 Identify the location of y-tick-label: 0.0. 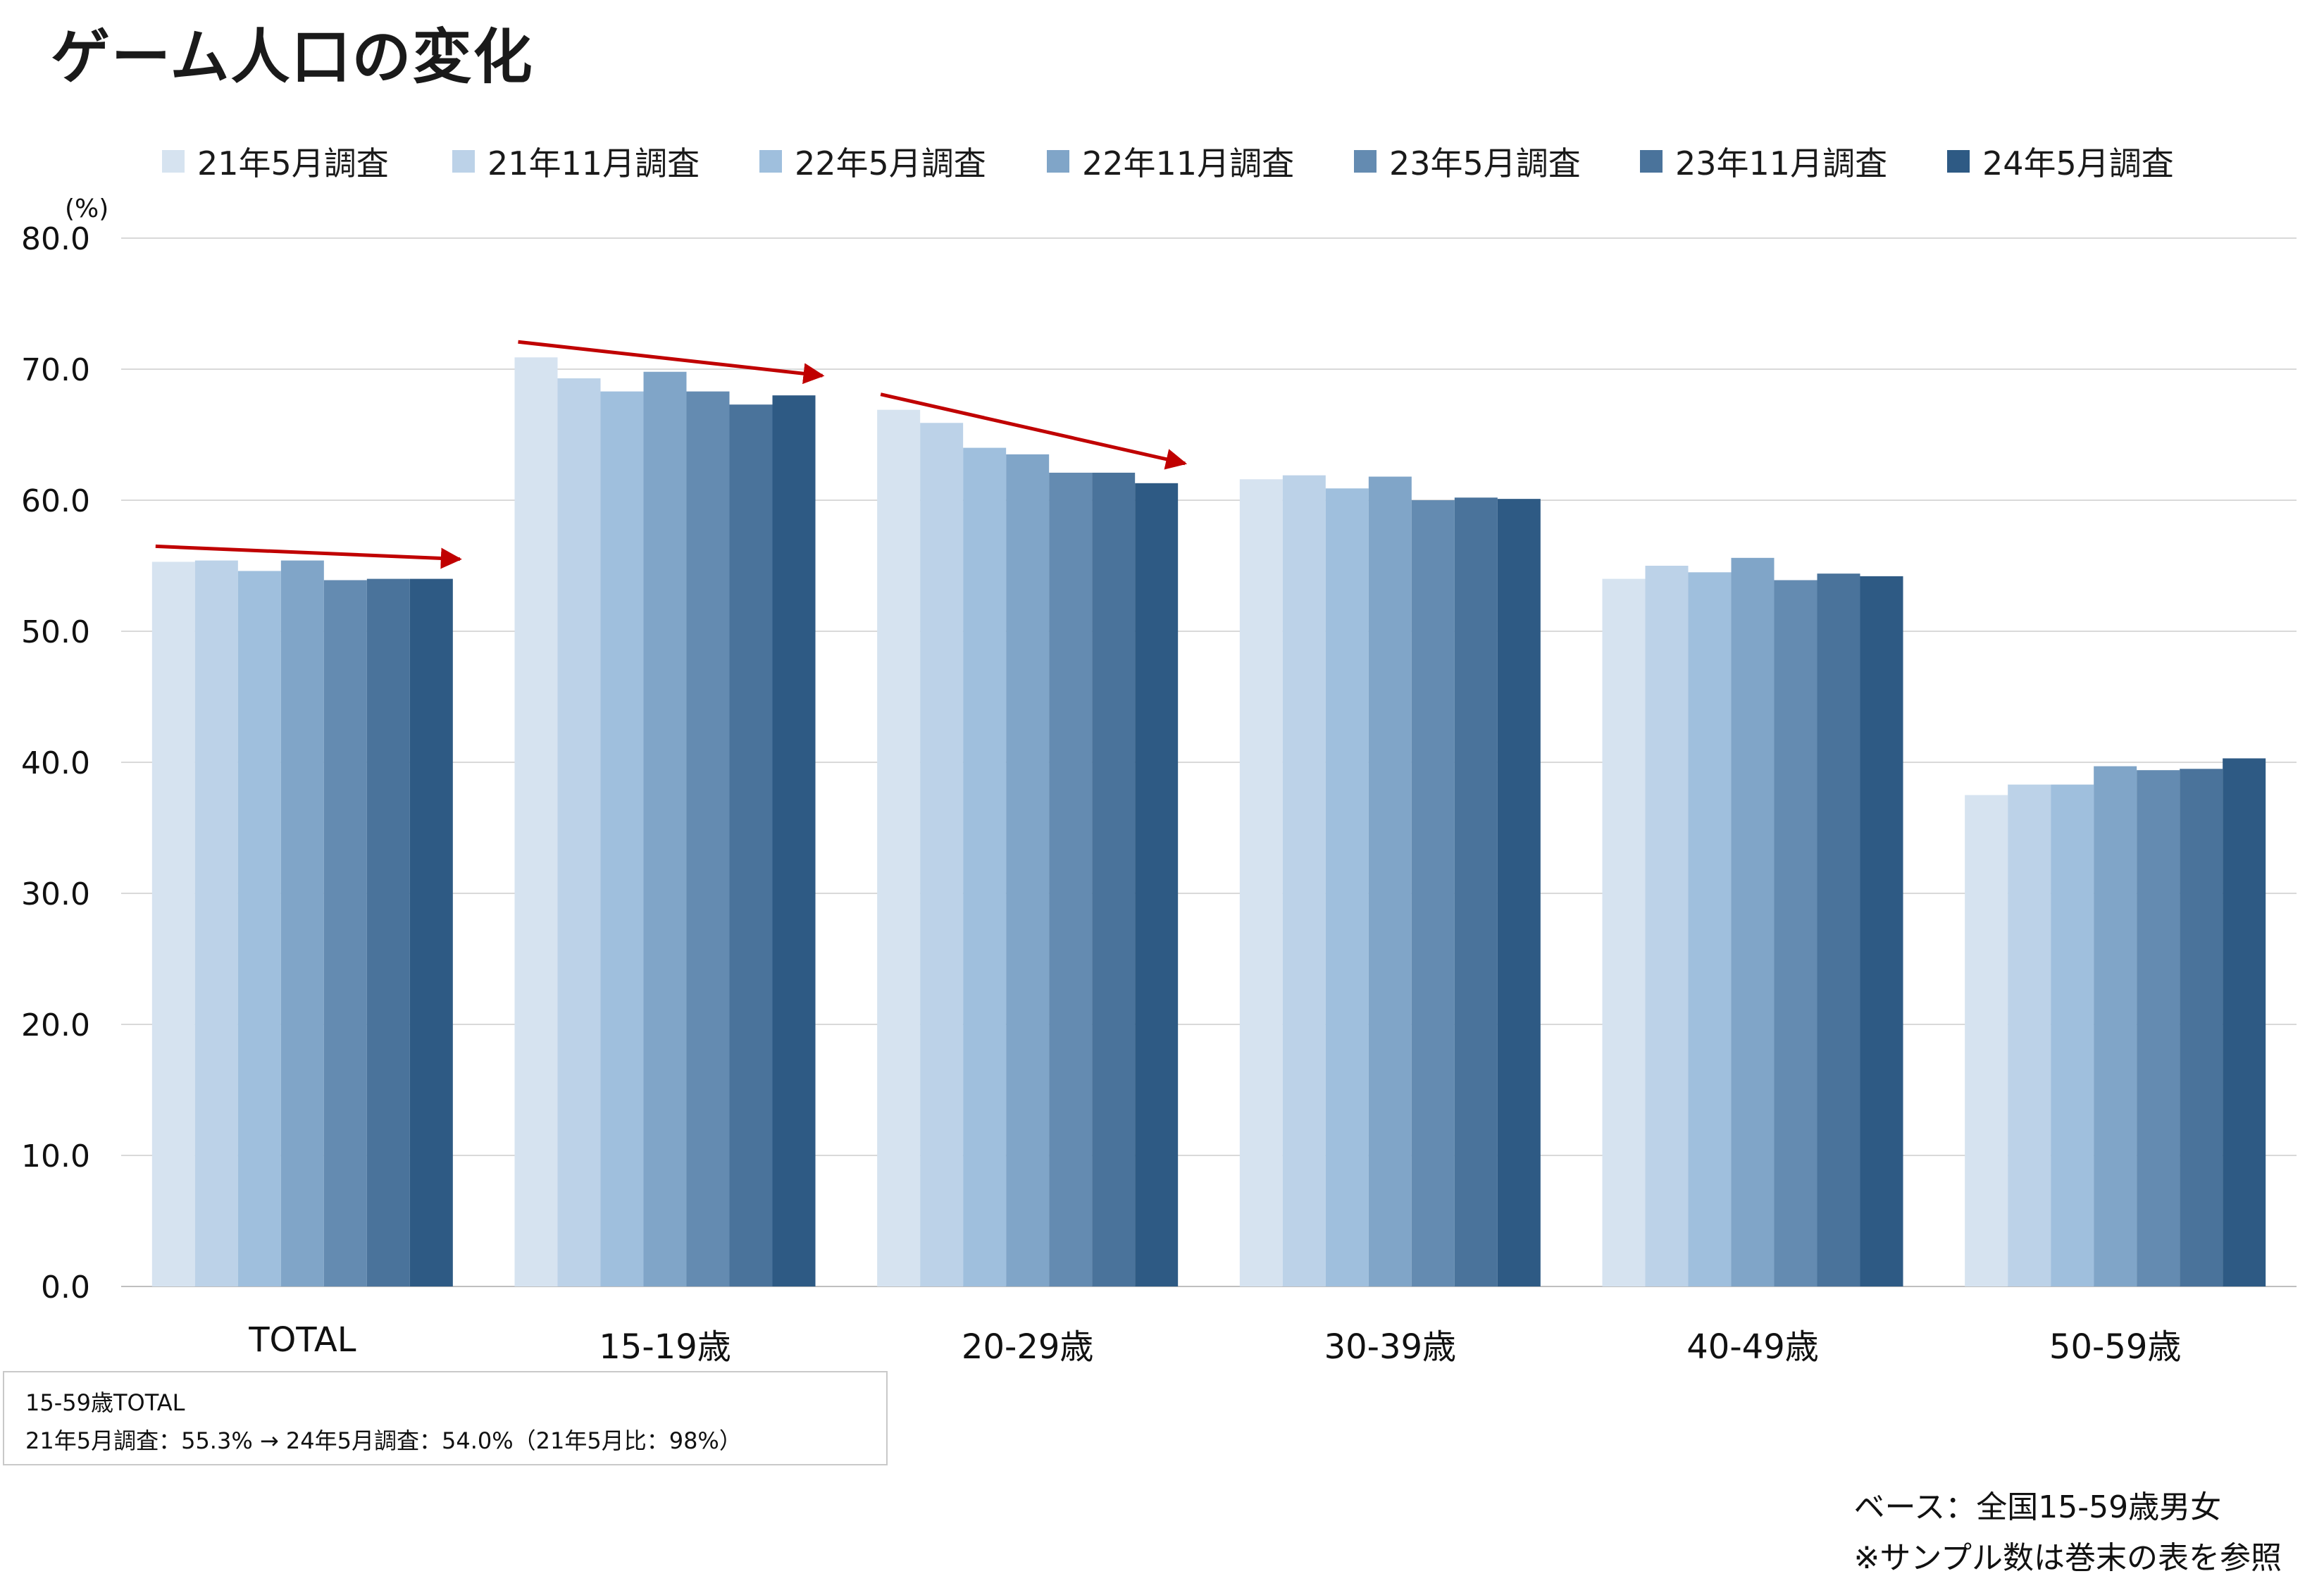
(65, 1287).